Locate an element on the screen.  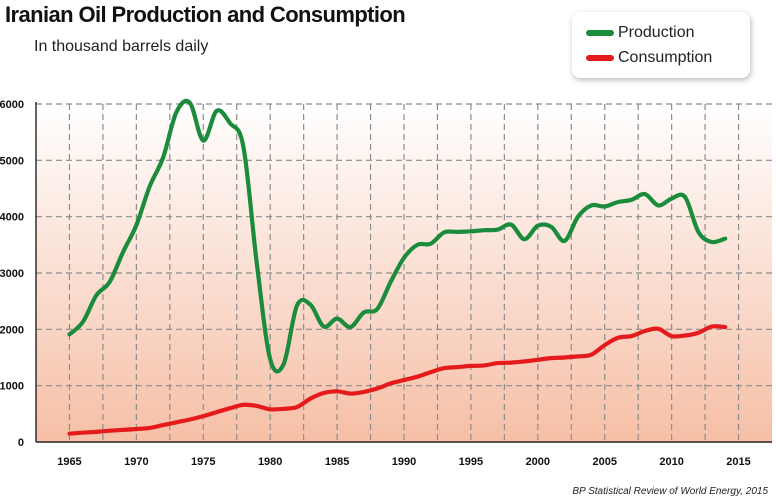
x-tick-label-1985: 1985 is located at coordinates (337, 462).